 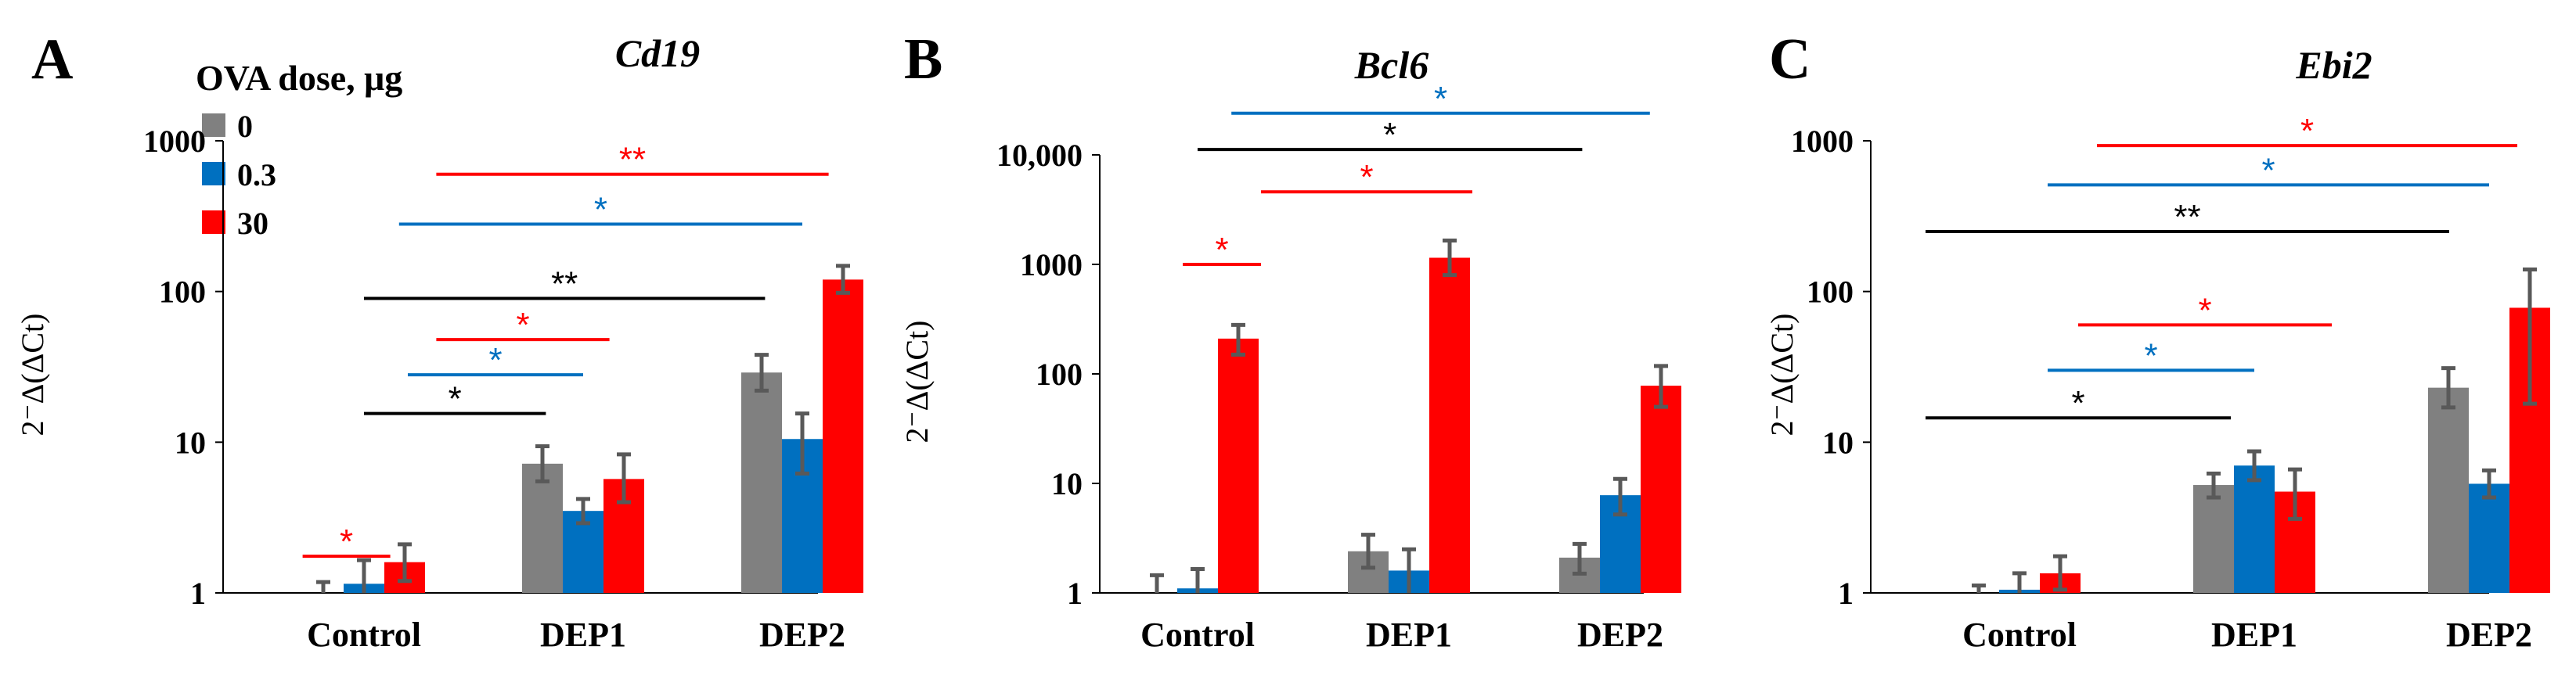 What do you see at coordinates (1449, 425) in the screenshot?
I see `bar-30-DEP1` at bounding box center [1449, 425].